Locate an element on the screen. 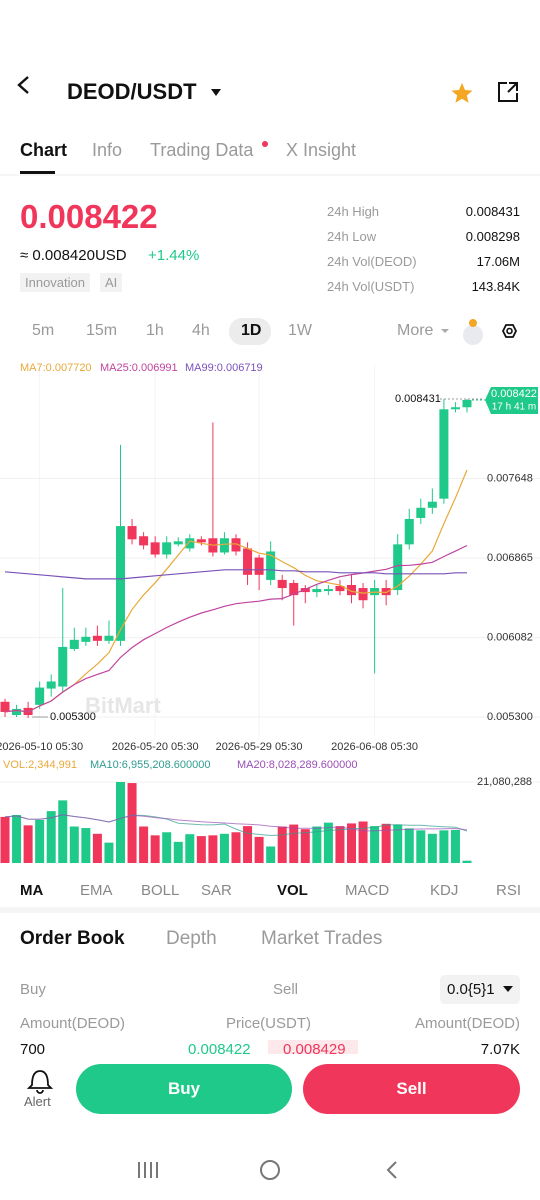 The height and width of the screenshot is (1200, 540). share-icon is located at coordinates (508, 92).